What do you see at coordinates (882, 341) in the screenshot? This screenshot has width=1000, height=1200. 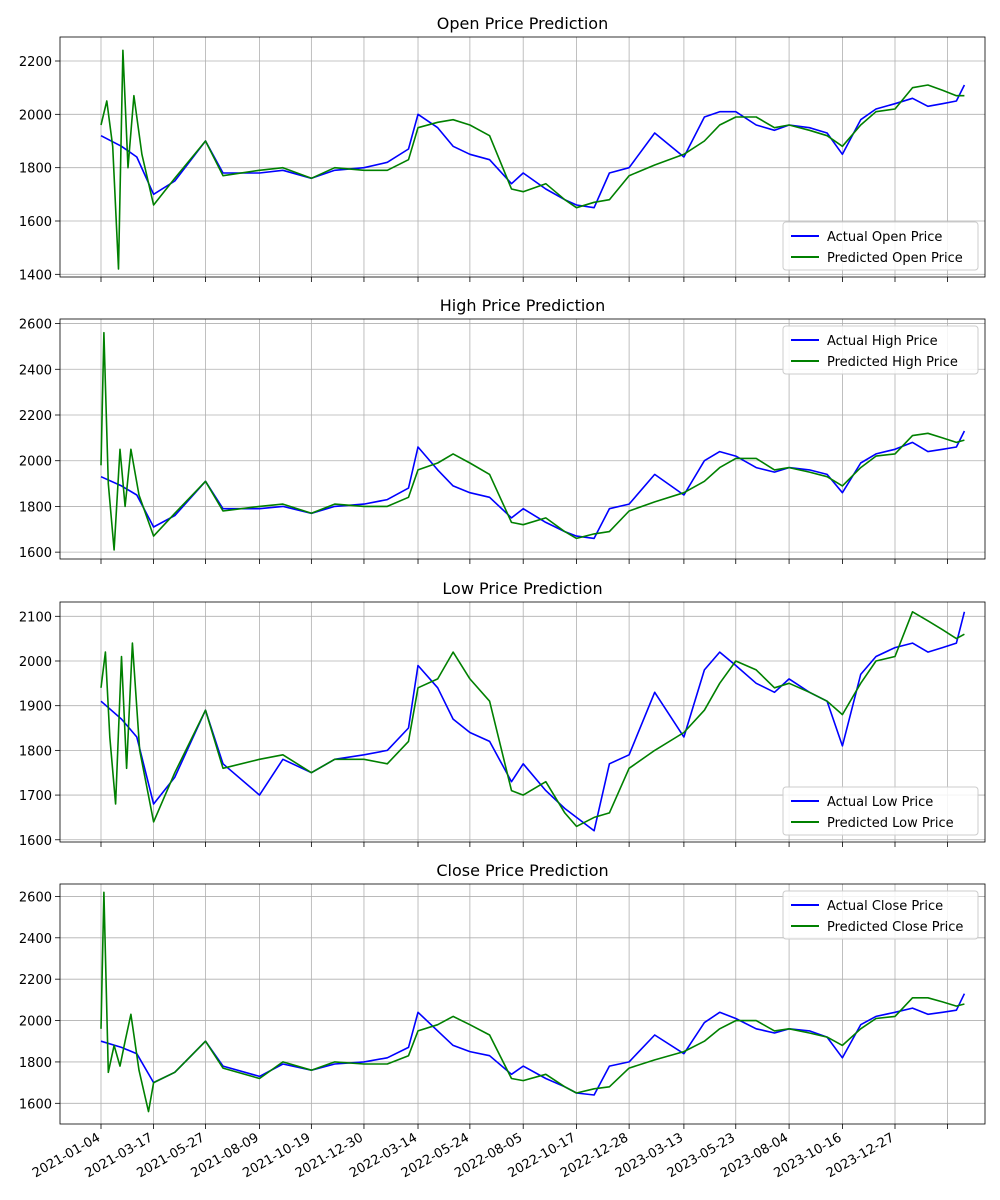 I see `legend-label: Actual High Price` at bounding box center [882, 341].